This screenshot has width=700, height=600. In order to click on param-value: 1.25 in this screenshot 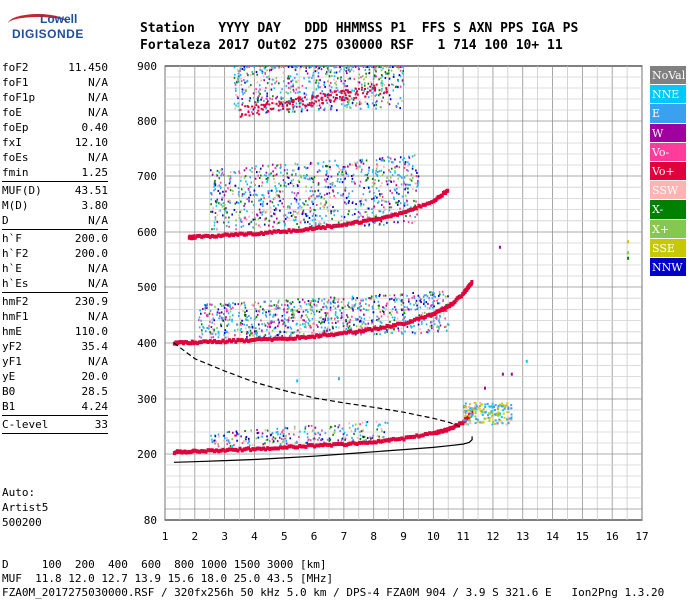, I will do `click(95, 172)`.